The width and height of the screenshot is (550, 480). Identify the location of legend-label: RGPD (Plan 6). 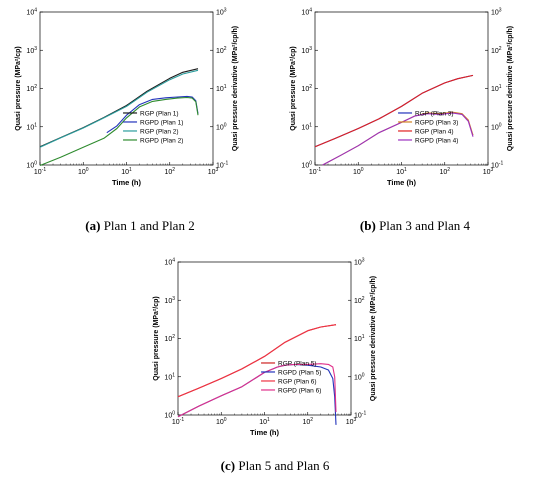
(299, 390).